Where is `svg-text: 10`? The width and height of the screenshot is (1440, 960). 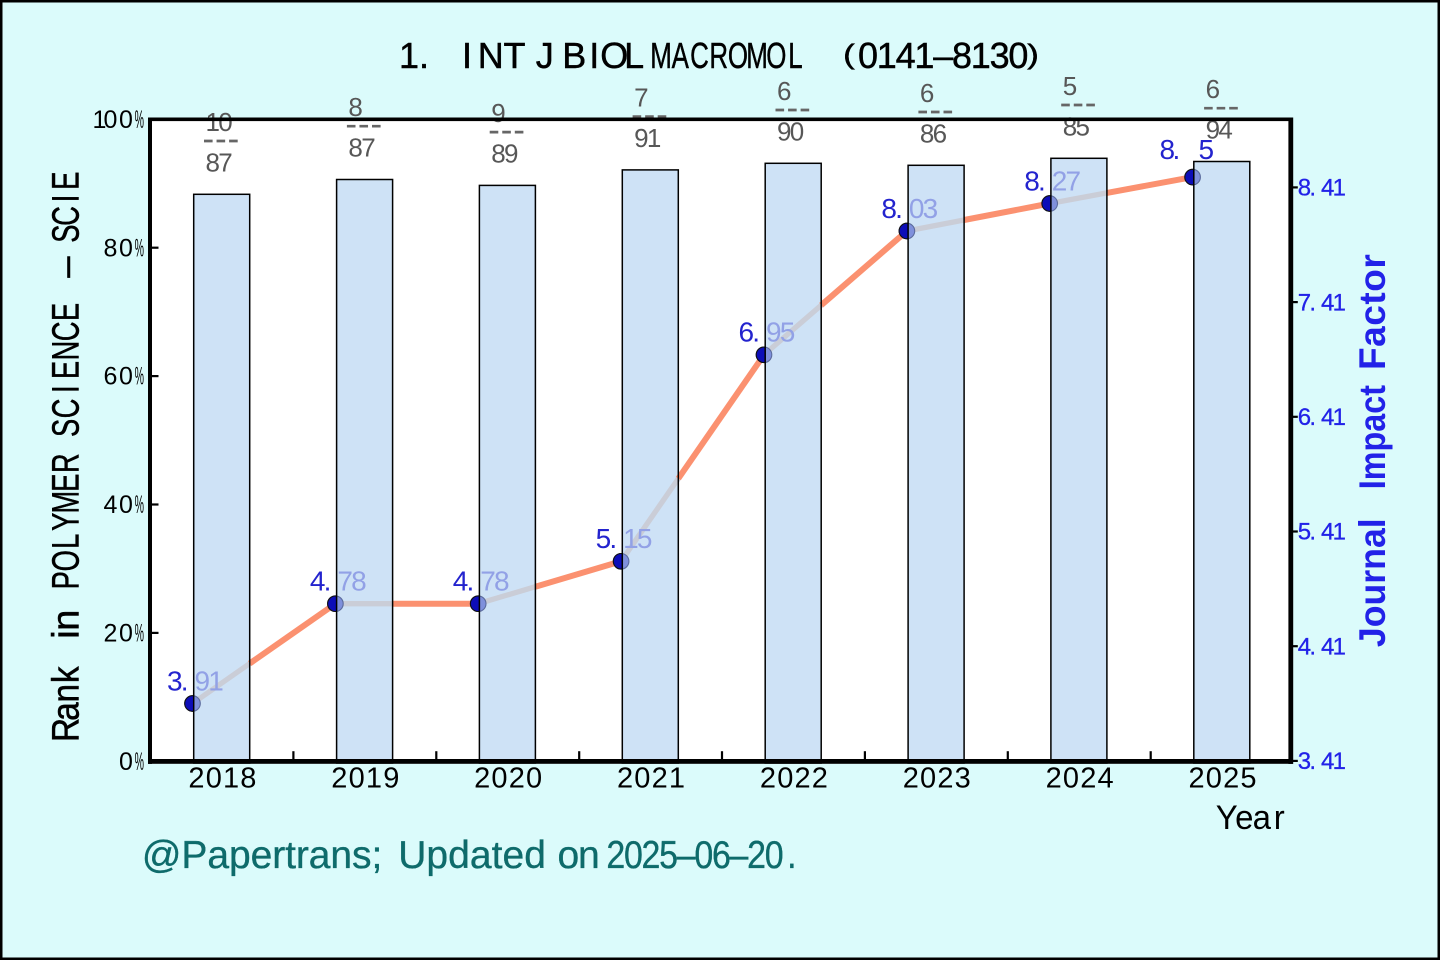
svg-text: 10 is located at coordinates (219, 122).